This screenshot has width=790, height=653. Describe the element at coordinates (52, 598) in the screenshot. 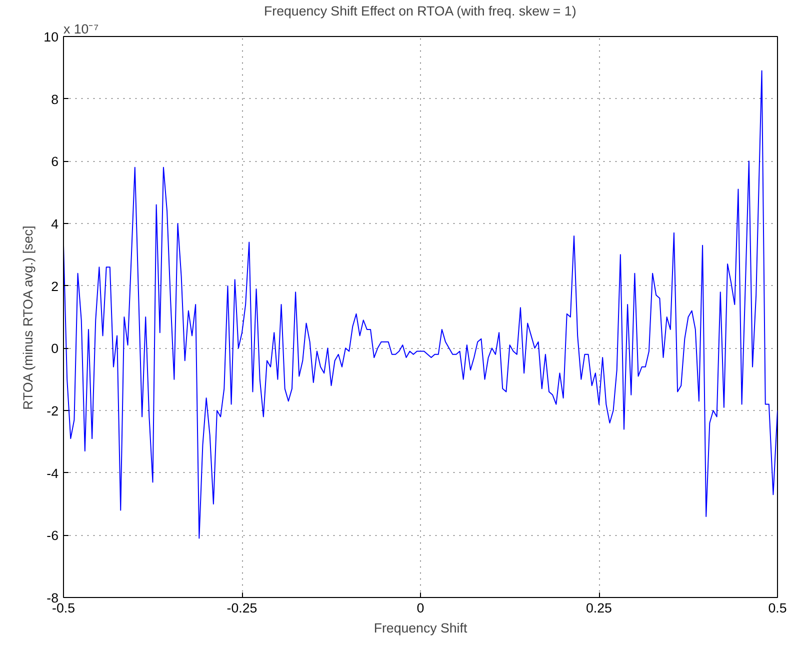

I see `y-tick-label: -8` at that location.